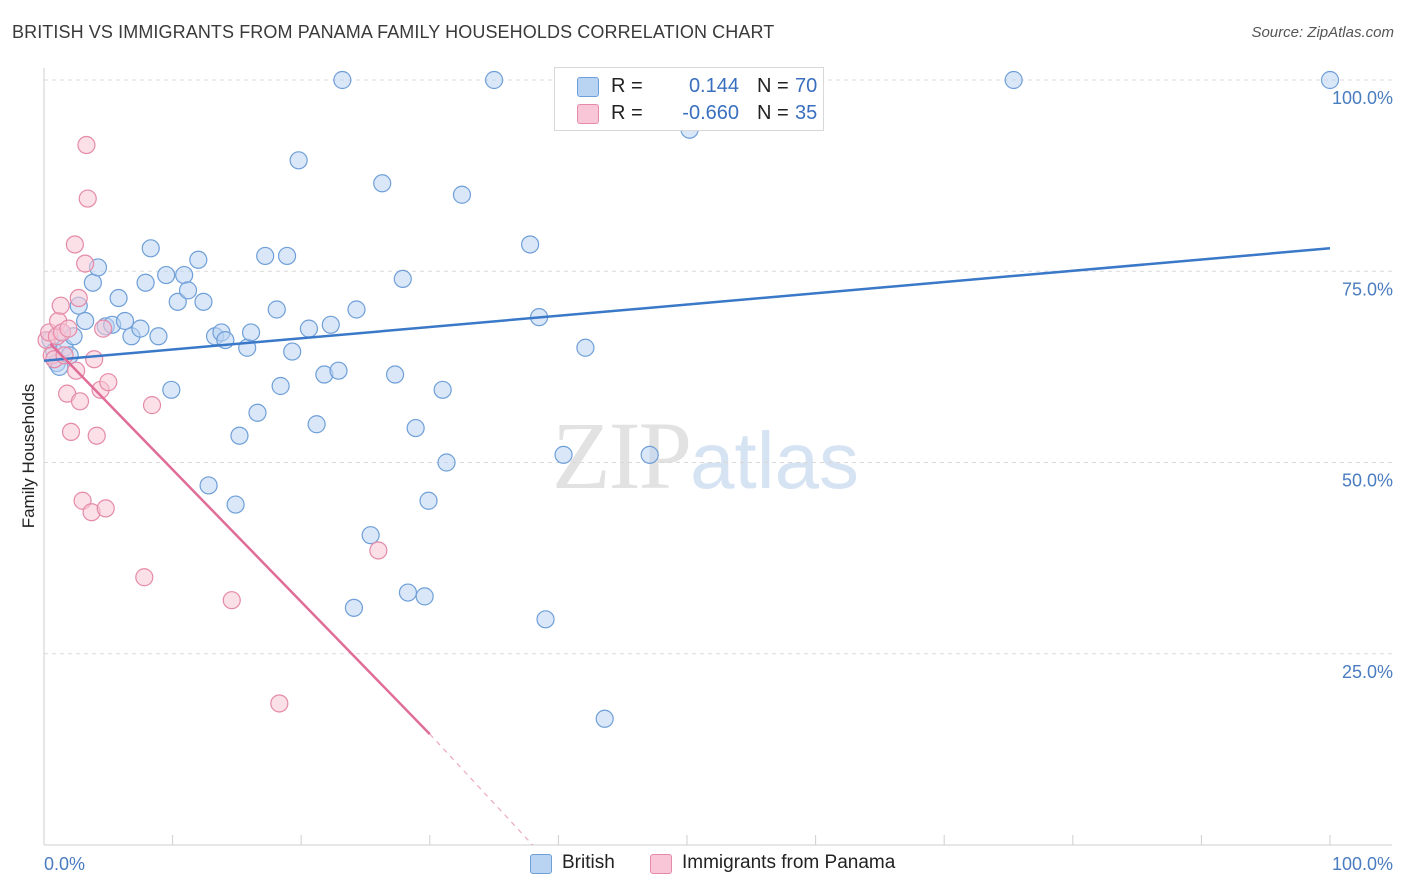 Image resolution: width=1406 pixels, height=892 pixels. Describe the element at coordinates (806, 113) in the screenshot. I see `legend-n-value: 35` at that location.